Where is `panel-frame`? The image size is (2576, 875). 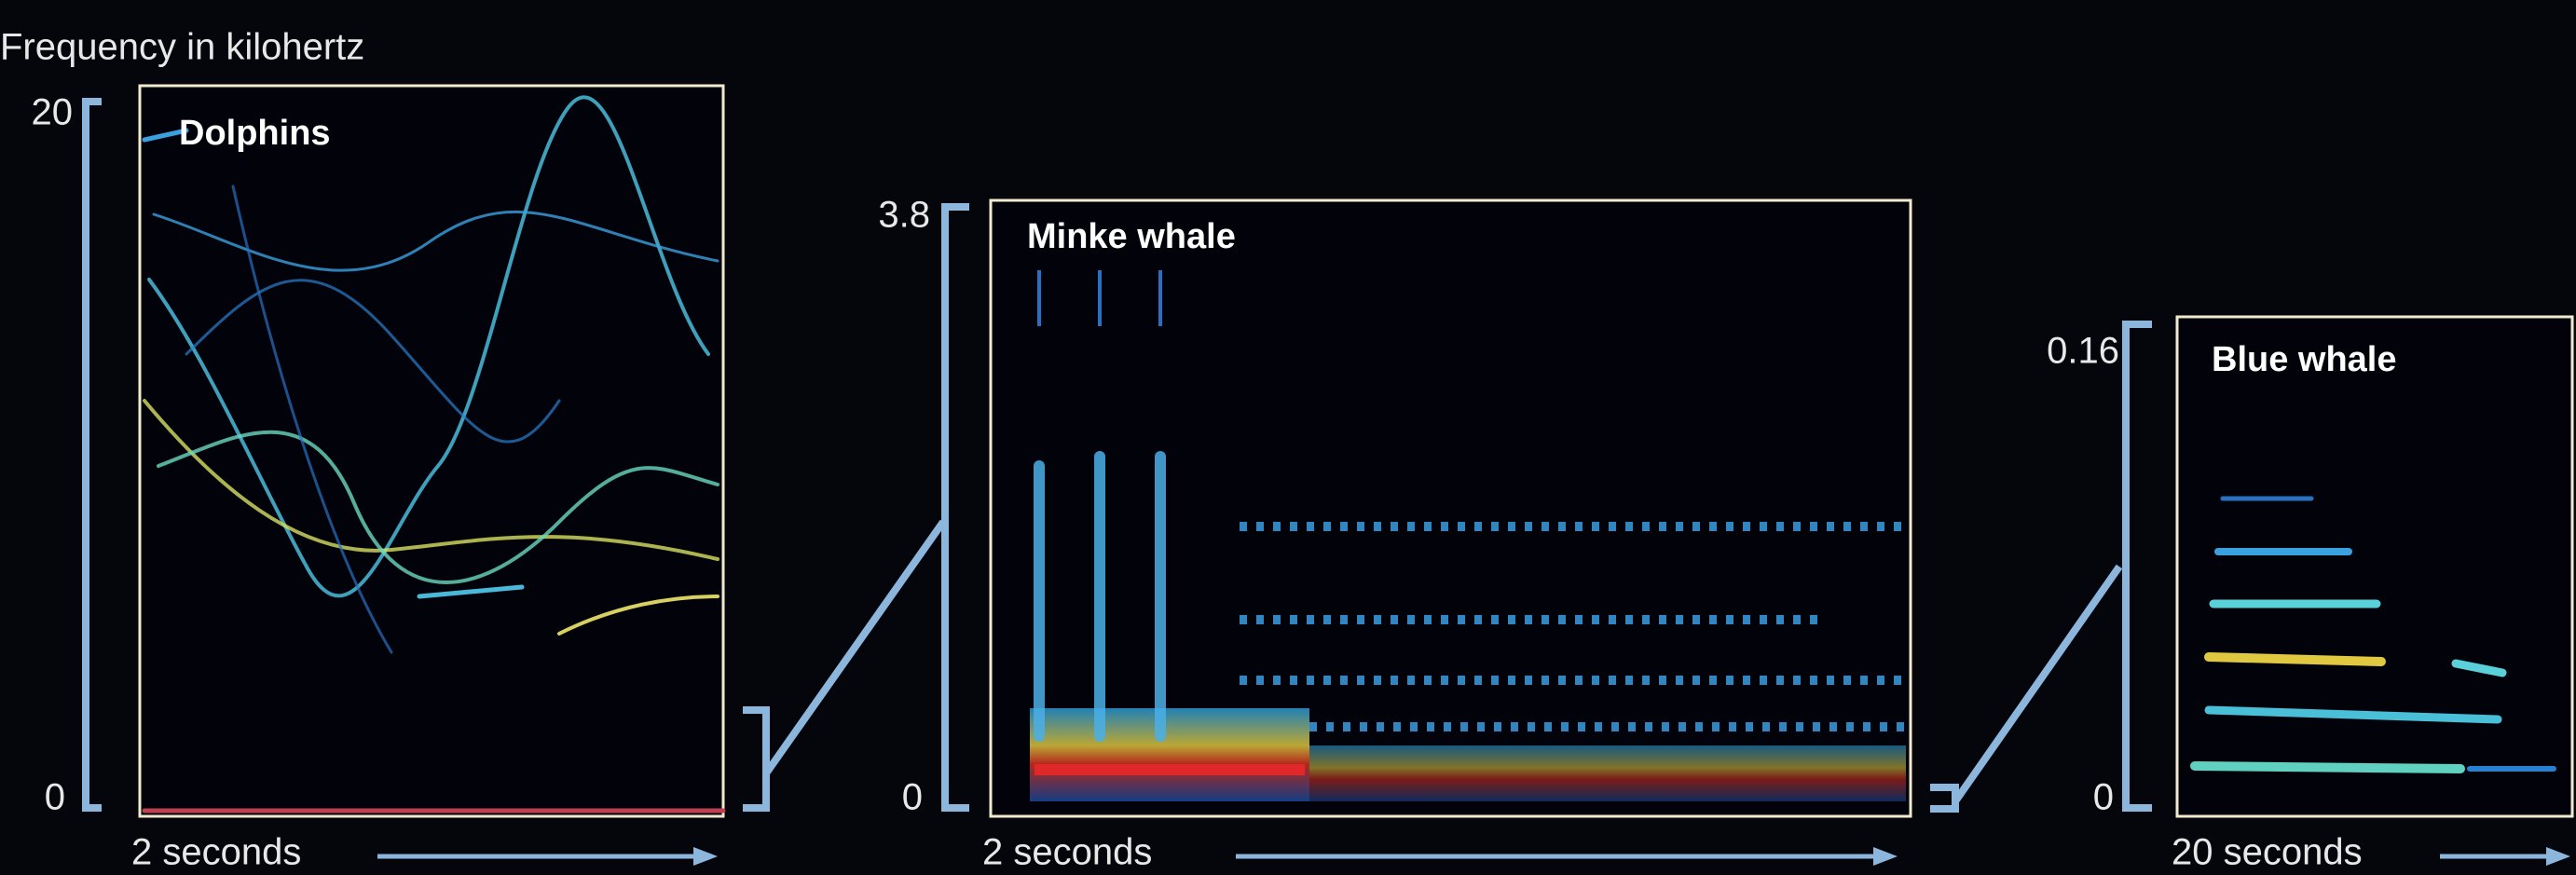 panel-frame is located at coordinates (2374, 566).